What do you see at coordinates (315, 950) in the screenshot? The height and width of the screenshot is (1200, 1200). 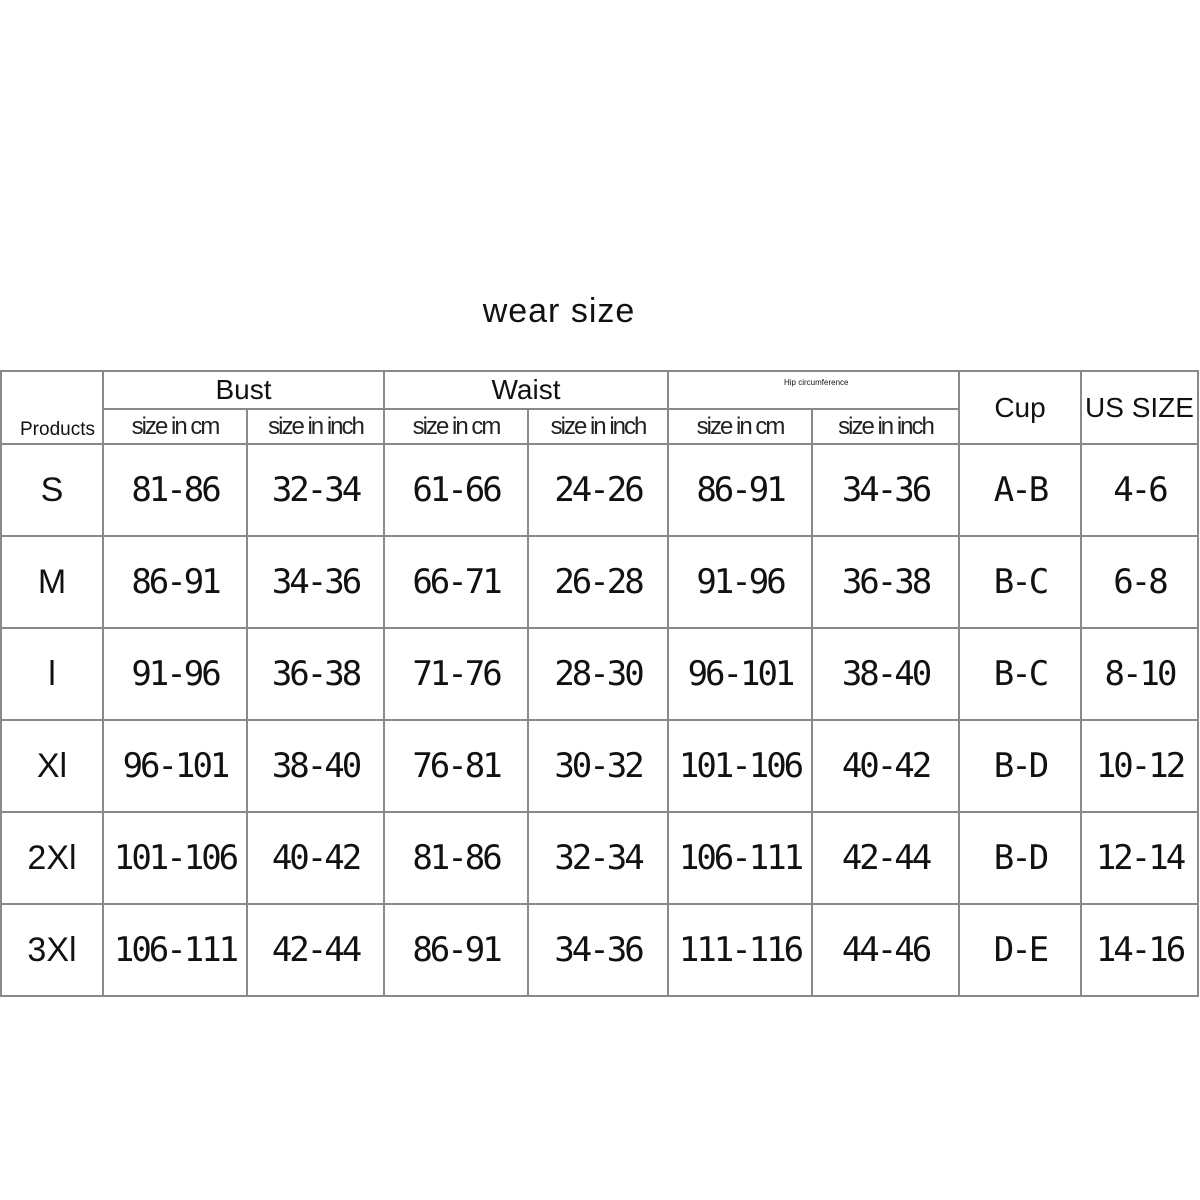 I see `bust-inch-cell: 42-44` at bounding box center [315, 950].